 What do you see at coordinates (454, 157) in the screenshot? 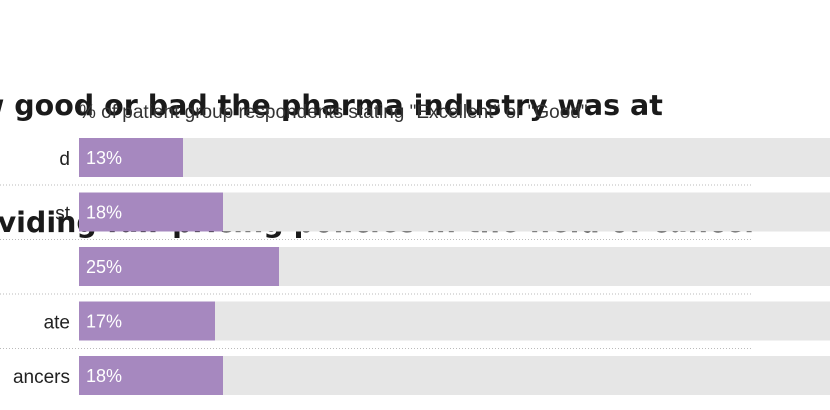
I see `bar-track` at bounding box center [454, 157].